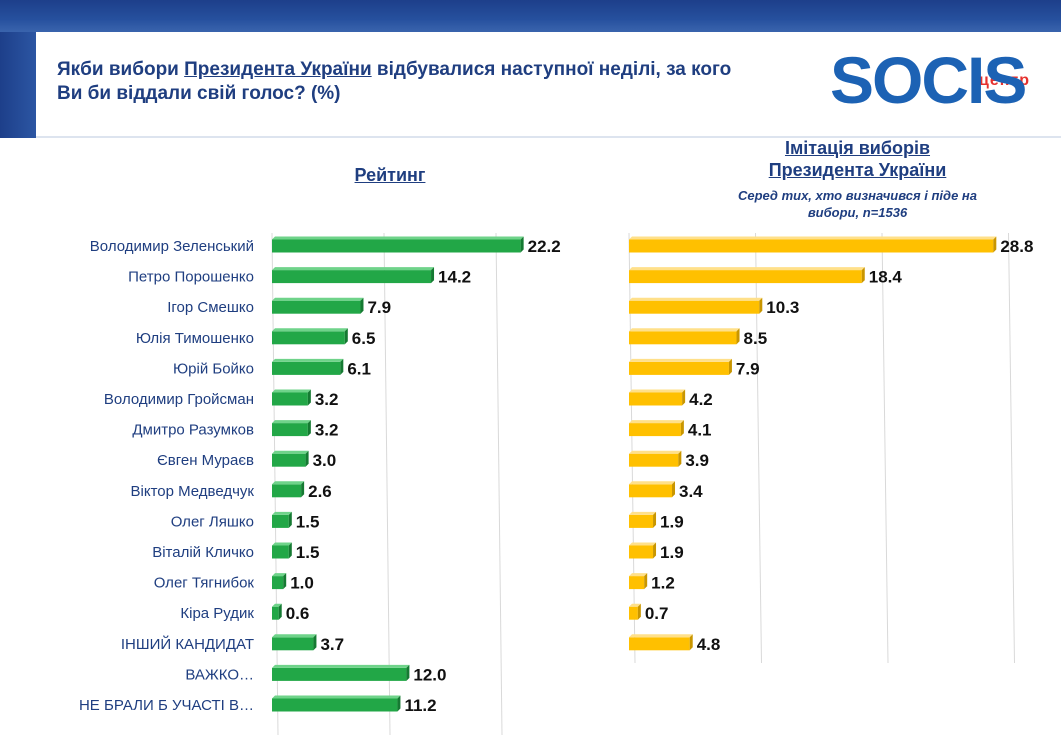  I want to click on value-label: 1.5, so click(308, 552).